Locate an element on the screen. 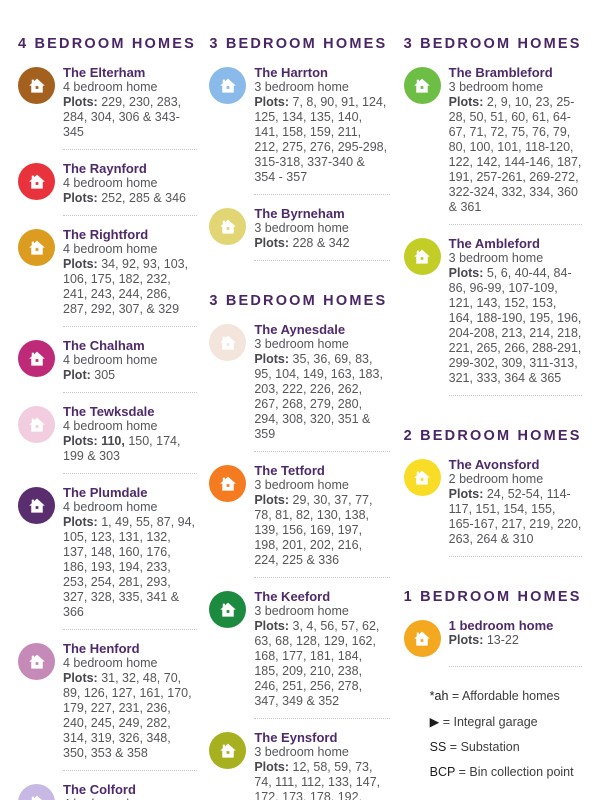 This screenshot has width=600, height=800. home-description: 2 bedroom home is located at coordinates (496, 479).